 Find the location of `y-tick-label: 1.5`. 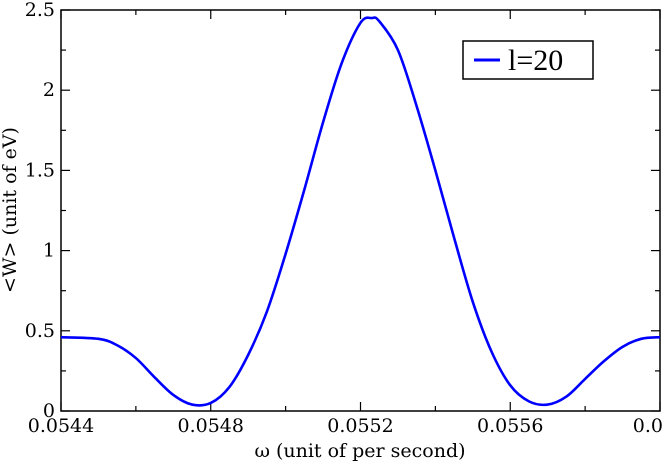

y-tick-label: 1.5 is located at coordinates (40, 170).